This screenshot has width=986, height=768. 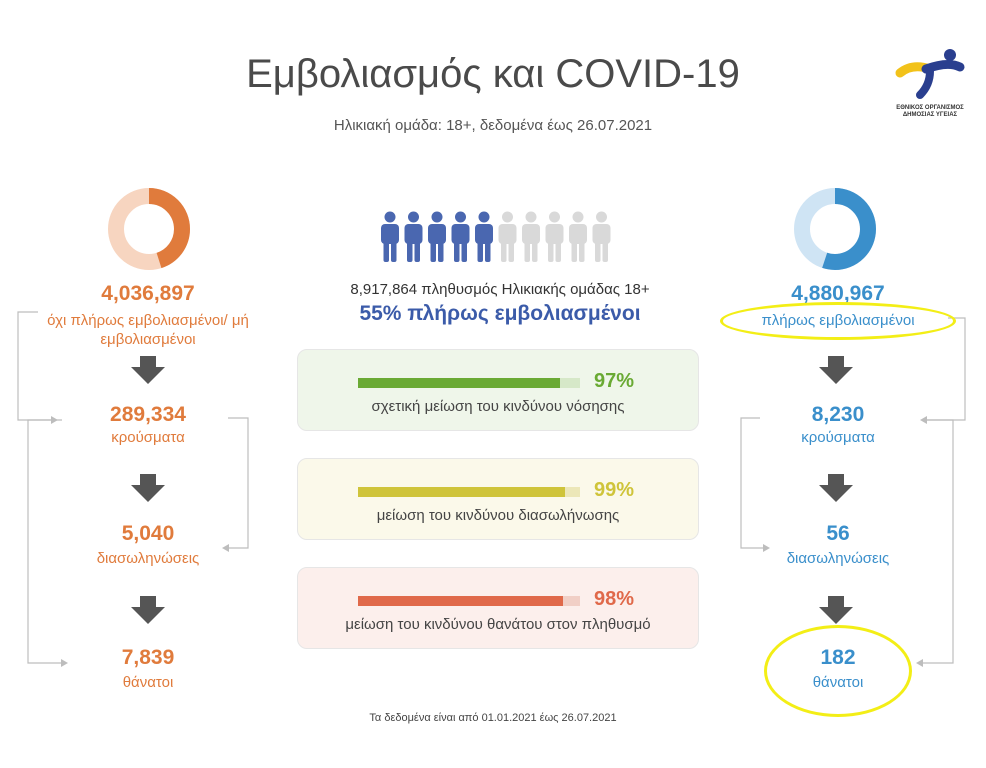 I want to click on eody-logo-text: ΕΘΝΙΚΟΣ ΟΡΓΑΝΙΣΜΟΣ ΔΗΜΟΣΙΑΣ ΥΓΕΙΑΣ, so click(x=930, y=111).